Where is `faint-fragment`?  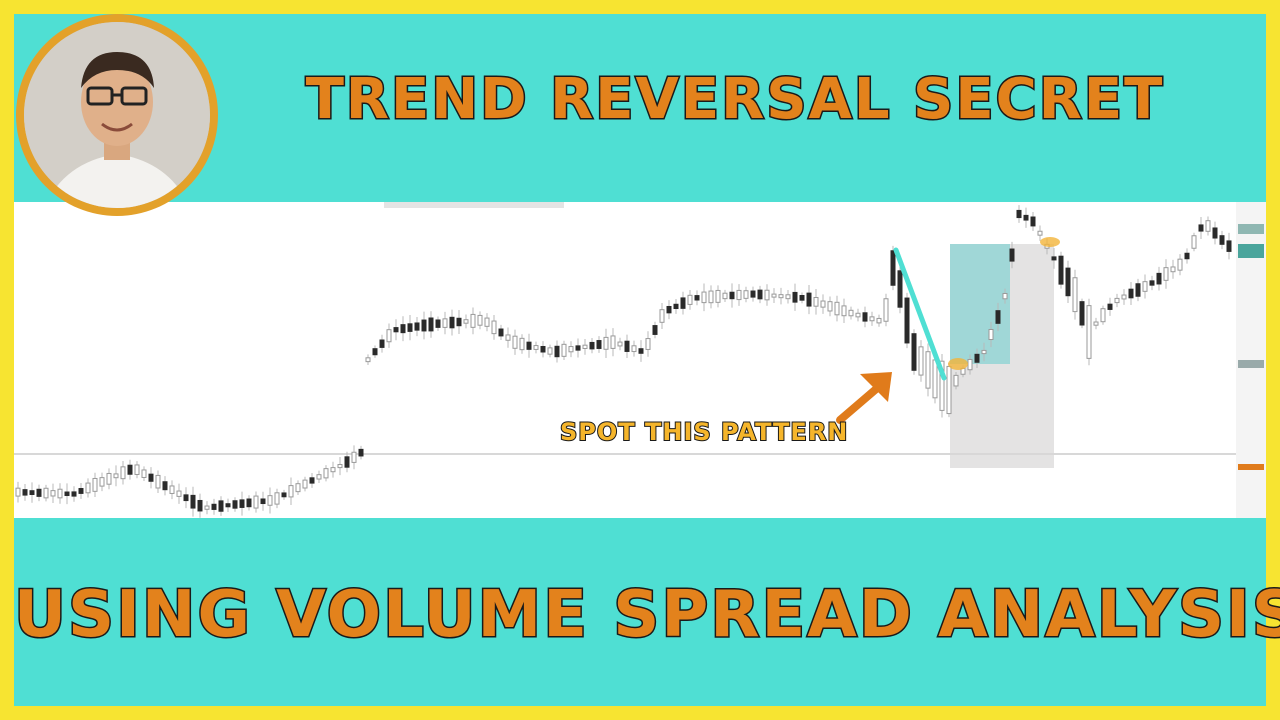 faint-fragment is located at coordinates (474, 205).